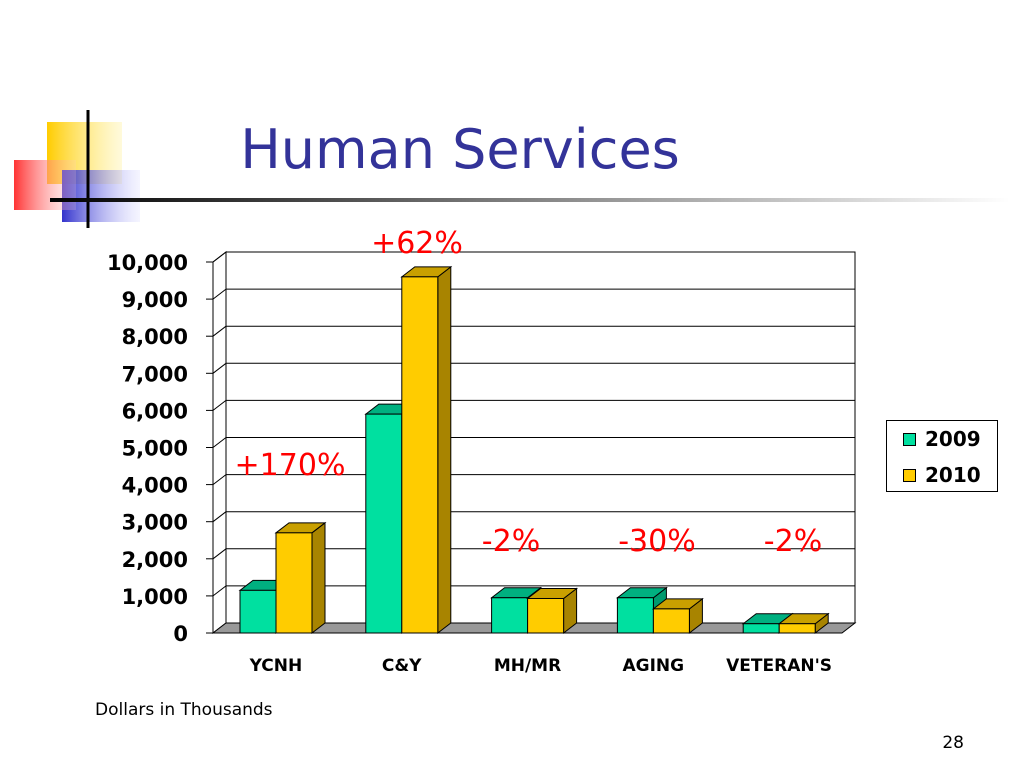  I want to click on y-tick-label: 0, so click(180, 634).